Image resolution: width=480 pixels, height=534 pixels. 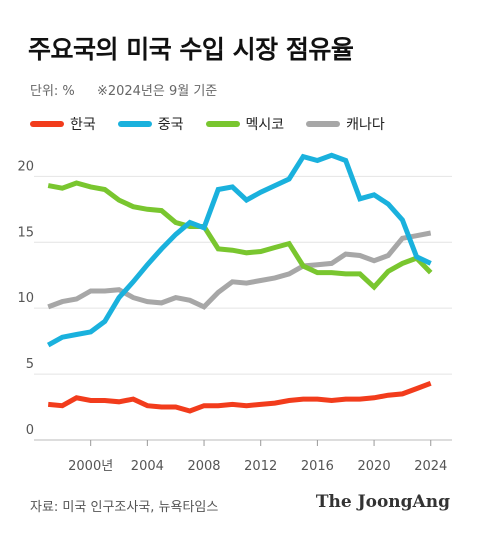 What do you see at coordinates (25, 166) in the screenshot?
I see `y-tick-label: 20` at bounding box center [25, 166].